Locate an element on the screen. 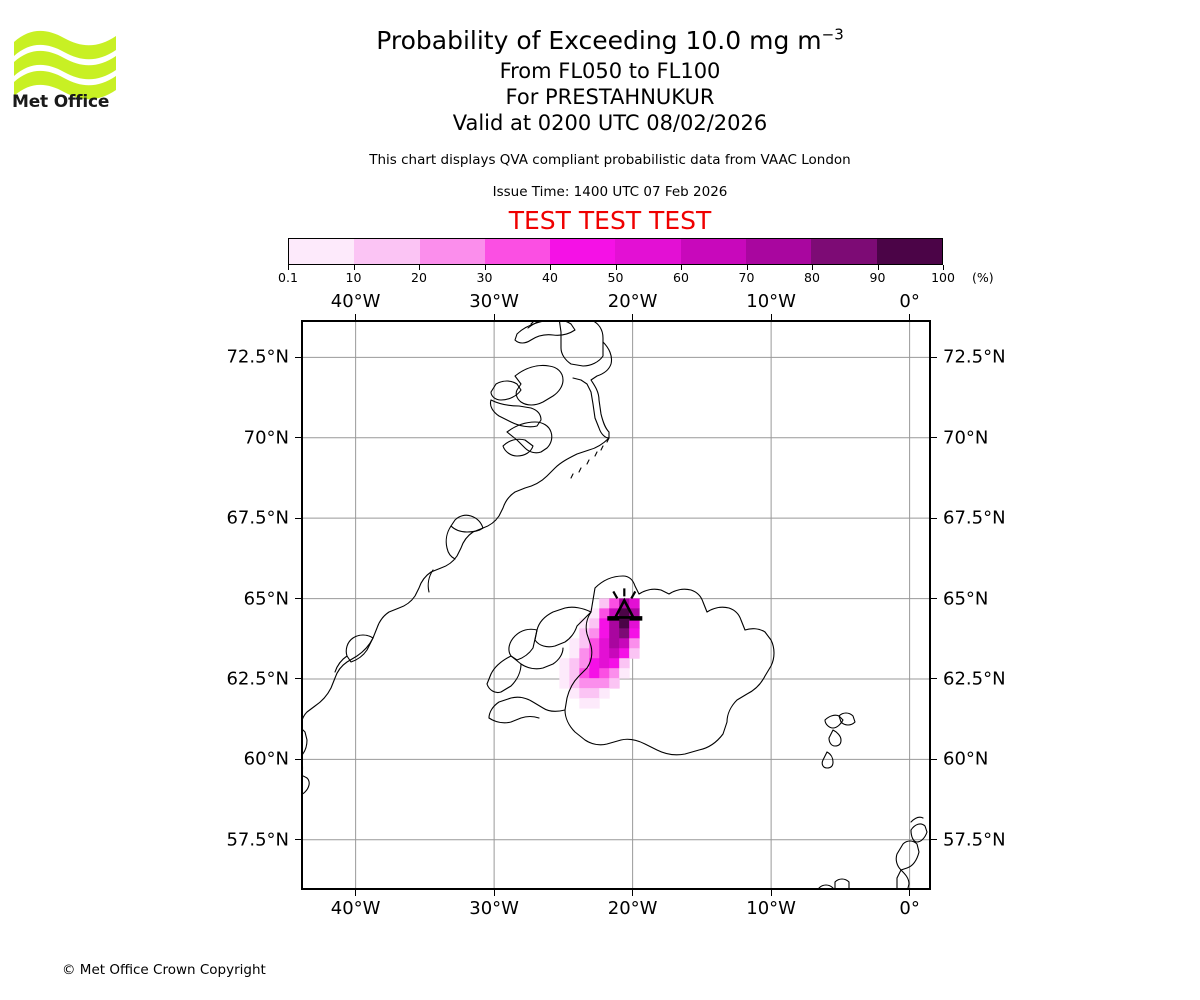 The image size is (1200, 1000). colorbar-tick-label: 20 is located at coordinates (419, 277).